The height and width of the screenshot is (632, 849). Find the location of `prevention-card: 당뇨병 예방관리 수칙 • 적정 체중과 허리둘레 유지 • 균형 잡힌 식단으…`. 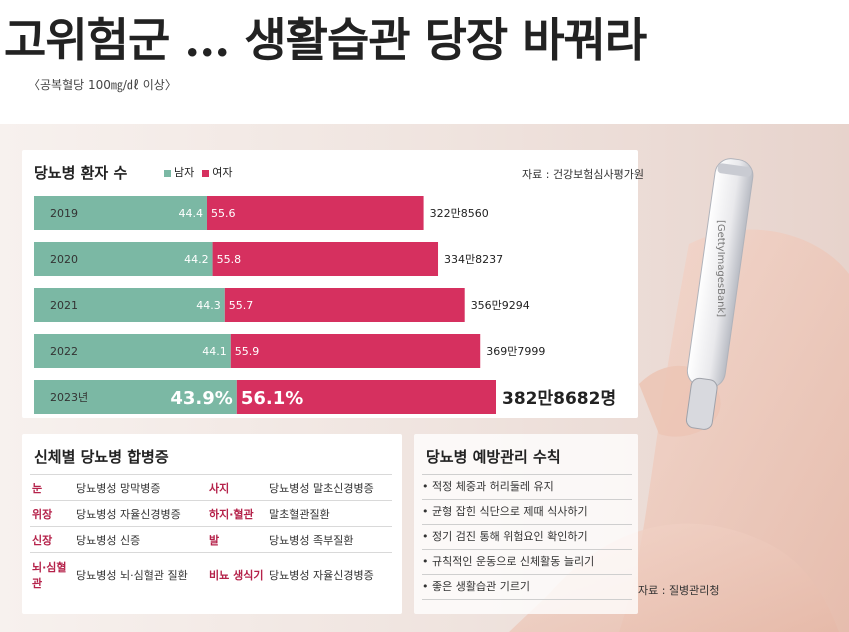

prevention-card: 당뇨병 예방관리 수칙 • 적정 체중과 허리둘레 유지 • 균형 잡힌 식단으… is located at coordinates (567, 524).